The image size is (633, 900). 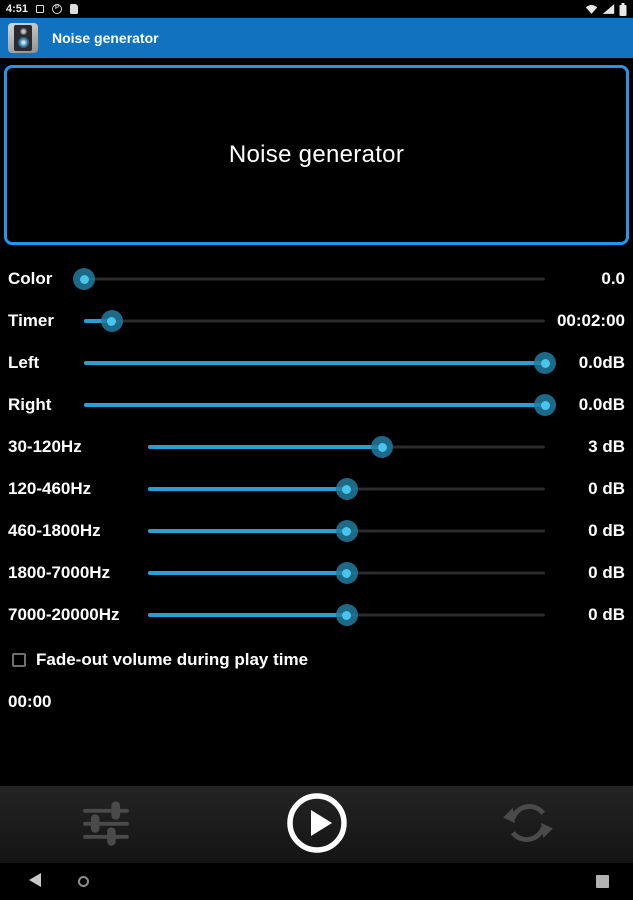 What do you see at coordinates (50, 488) in the screenshot?
I see `slider-label: 120-460Hz` at bounding box center [50, 488].